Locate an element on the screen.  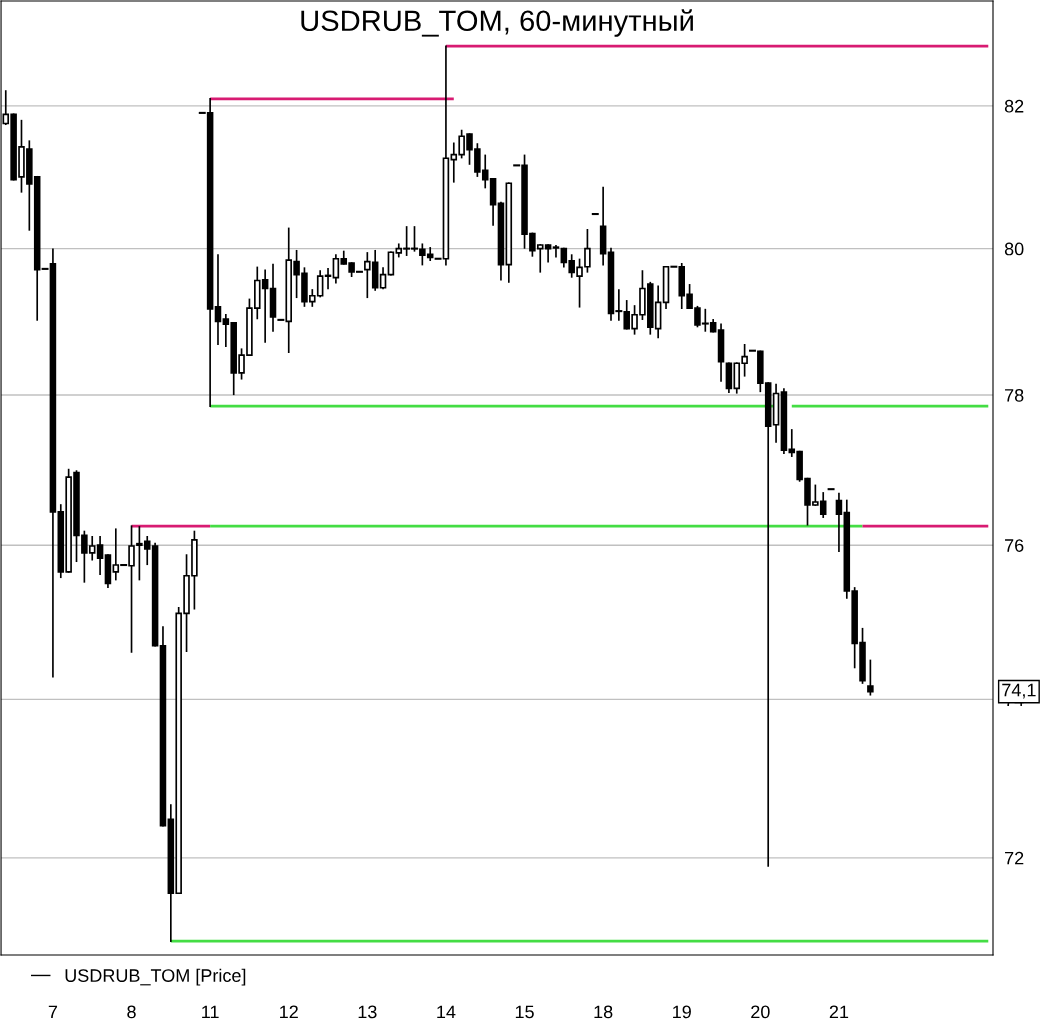
legend-label: USDRUB_TOM [Price] is located at coordinates (155, 977).